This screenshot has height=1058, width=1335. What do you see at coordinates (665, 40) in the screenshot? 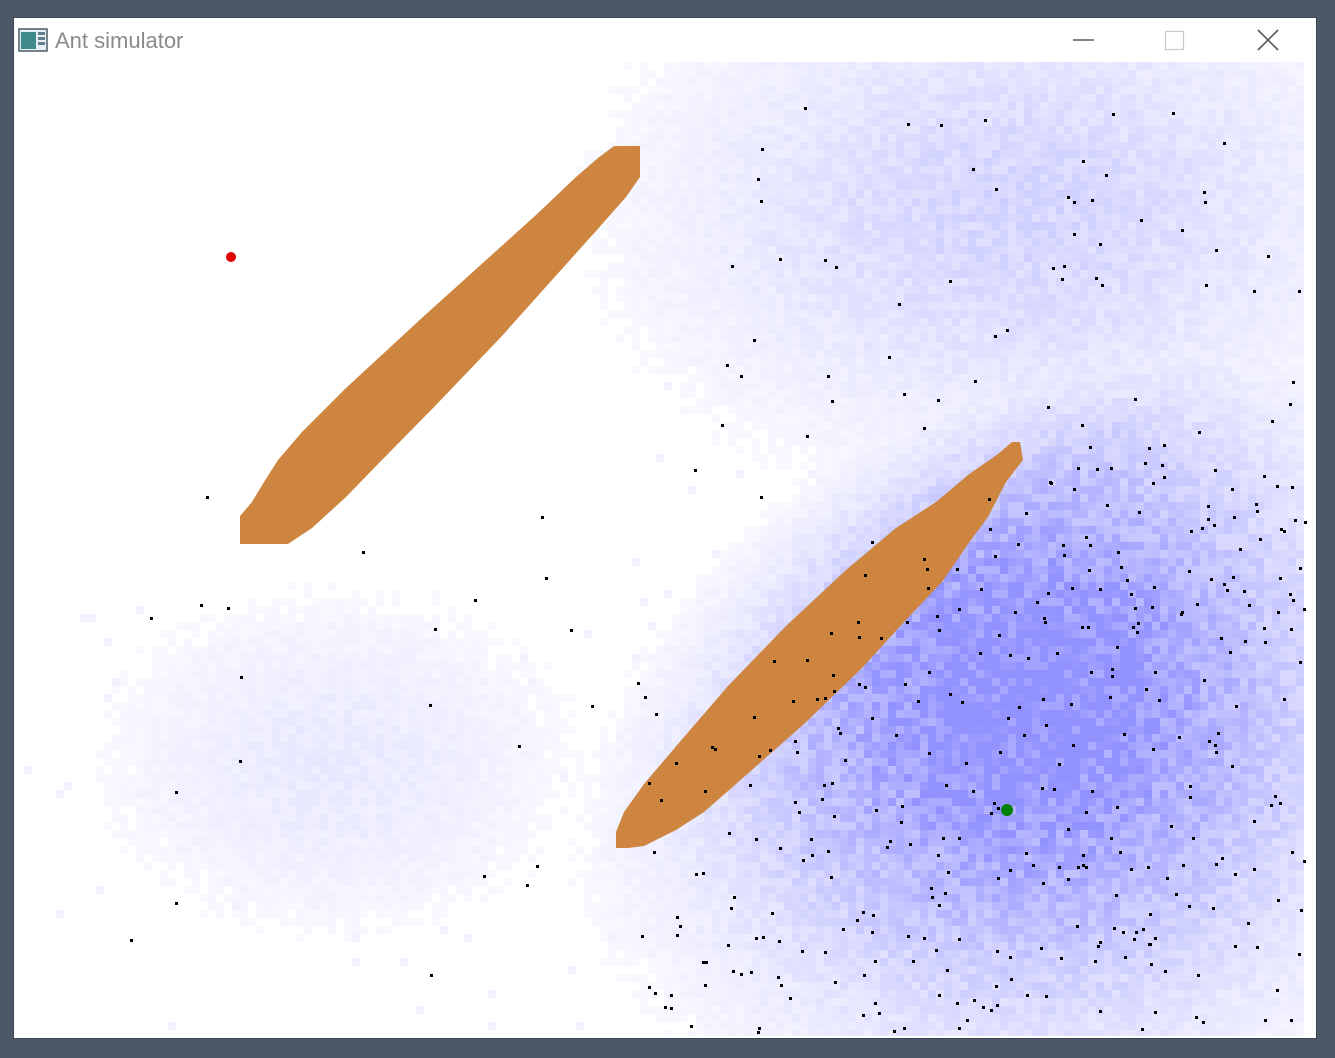
I see `title-bar: Ant simulator` at bounding box center [665, 40].